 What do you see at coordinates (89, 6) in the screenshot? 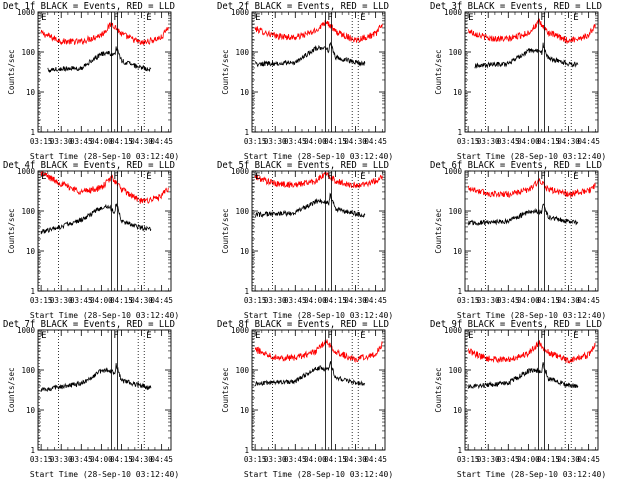
I see `chart-title: Det 1f BLACK = Events, RED = LLD` at bounding box center [89, 6].